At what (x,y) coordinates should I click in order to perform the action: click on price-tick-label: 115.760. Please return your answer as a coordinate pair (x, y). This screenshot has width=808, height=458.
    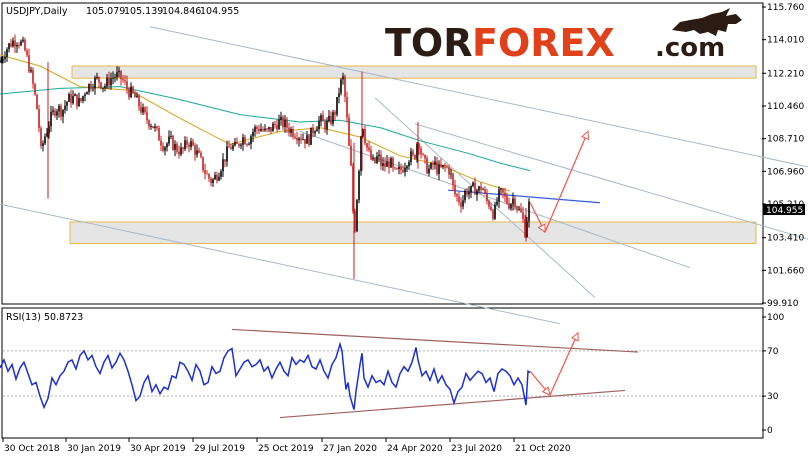
    Looking at the image, I should click on (785, 8).